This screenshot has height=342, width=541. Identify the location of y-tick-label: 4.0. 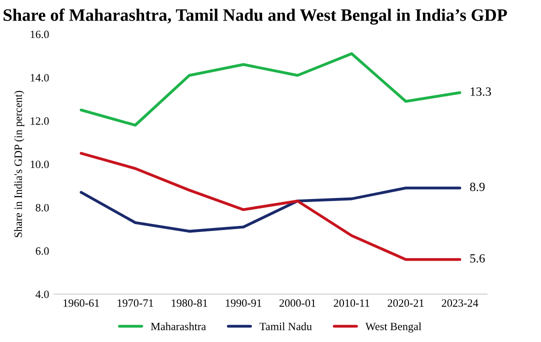
(42, 294).